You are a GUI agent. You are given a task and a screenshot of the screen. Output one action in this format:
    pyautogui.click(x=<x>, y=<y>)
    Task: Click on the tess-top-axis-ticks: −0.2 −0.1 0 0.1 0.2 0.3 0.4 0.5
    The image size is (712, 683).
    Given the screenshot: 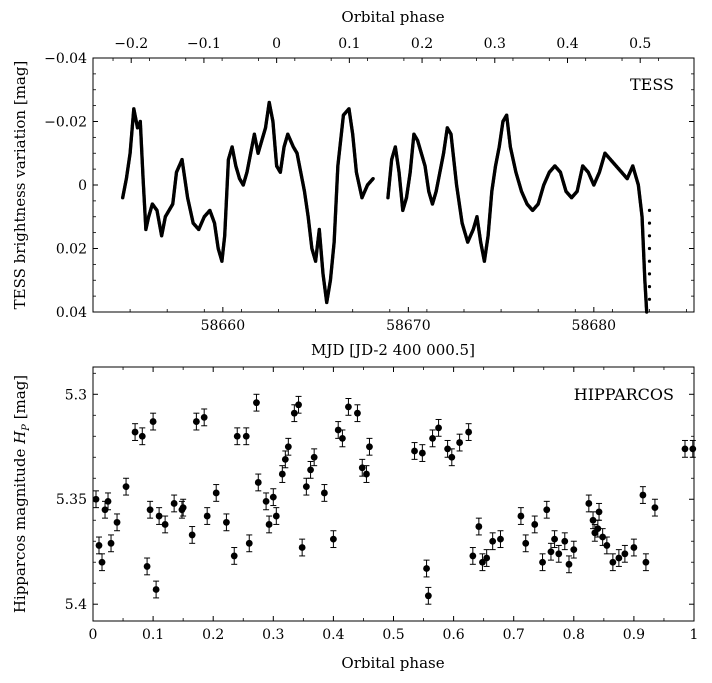 What is the action you would take?
    pyautogui.click(x=385, y=49)
    